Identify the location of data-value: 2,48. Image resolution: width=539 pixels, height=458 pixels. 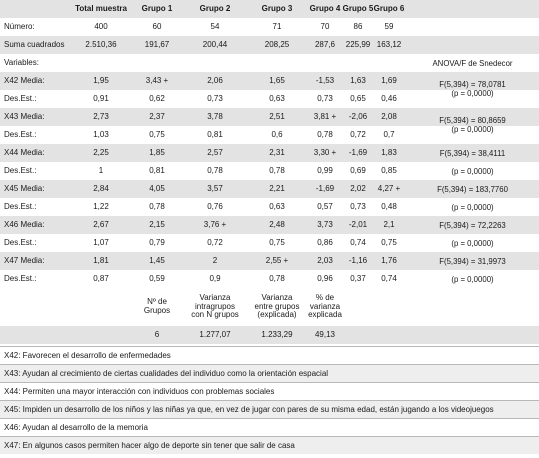
(277, 224).